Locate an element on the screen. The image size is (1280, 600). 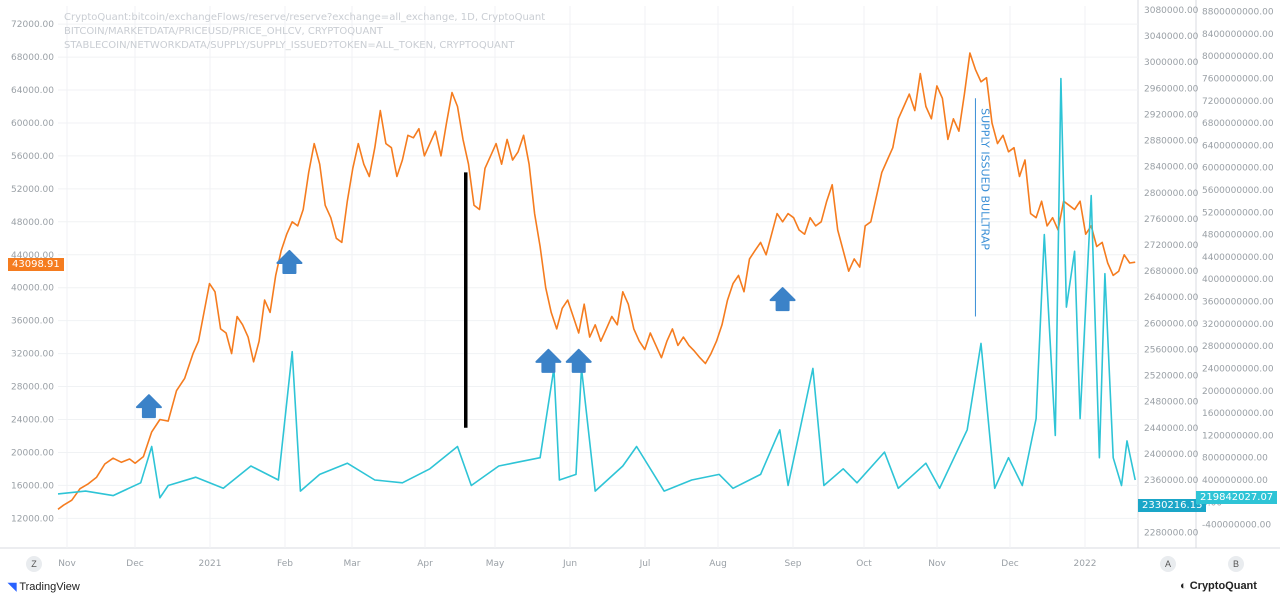
left-tick-label: 56000.00 is located at coordinates (32, 157).